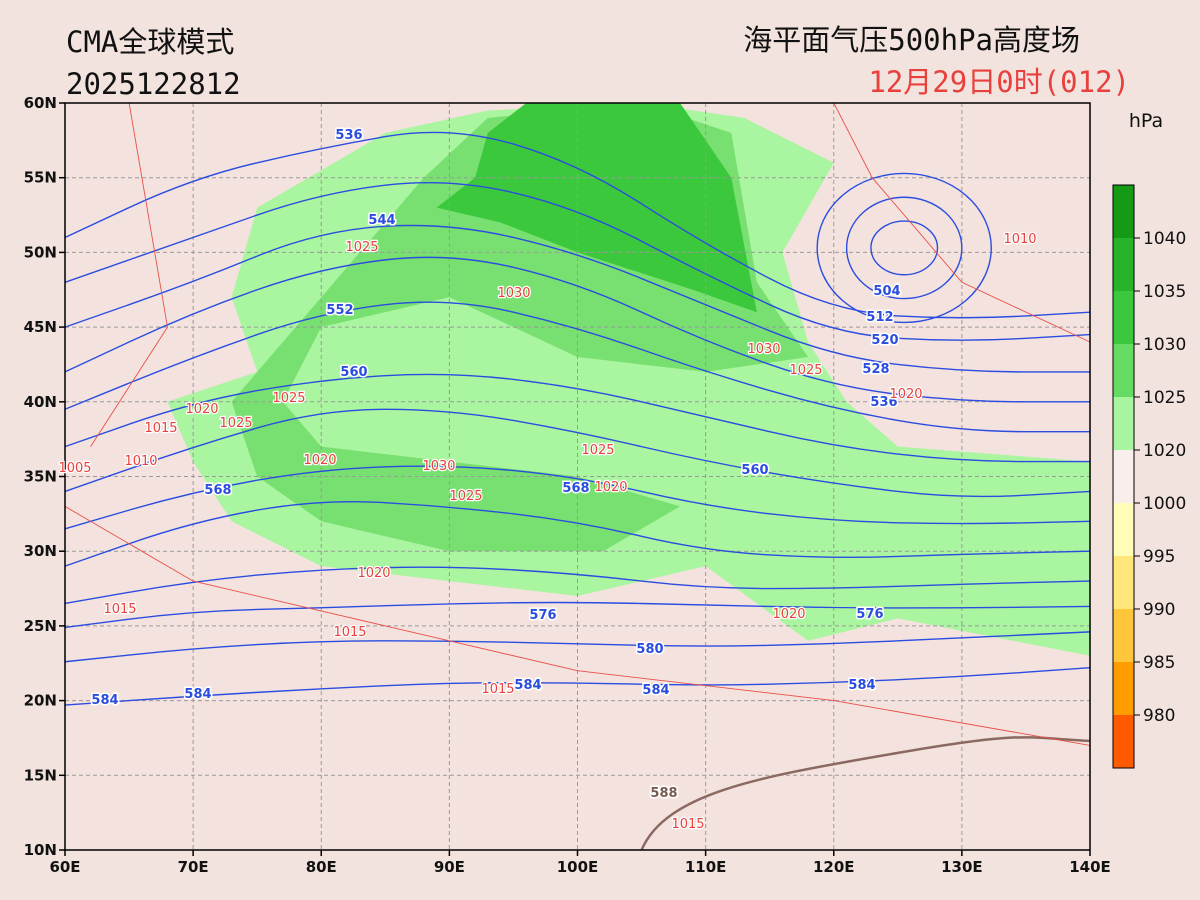 The height and width of the screenshot is (900, 1200). Describe the element at coordinates (193, 867) in the screenshot. I see `lon-tick-label: 70E` at that location.